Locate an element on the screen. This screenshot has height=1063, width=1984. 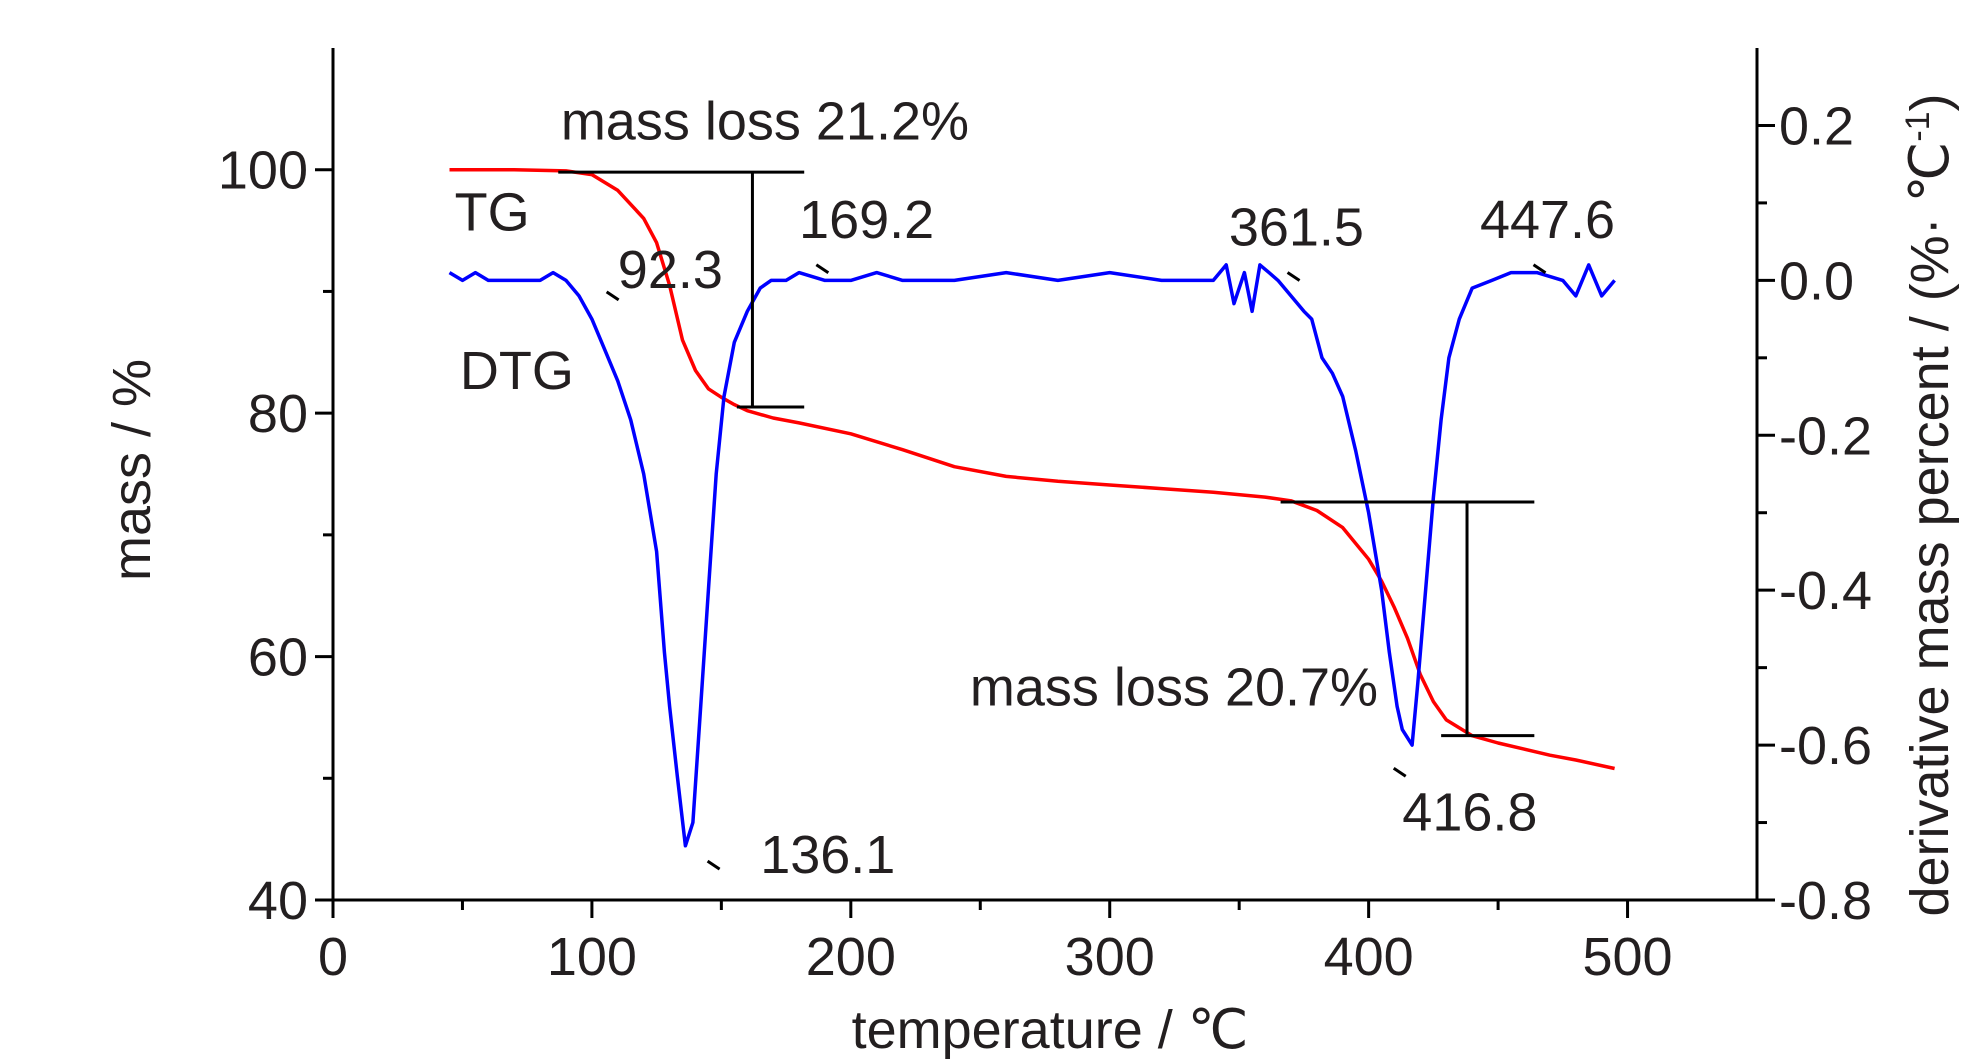
peak-label: 361.5 is located at coordinates (1296, 228).